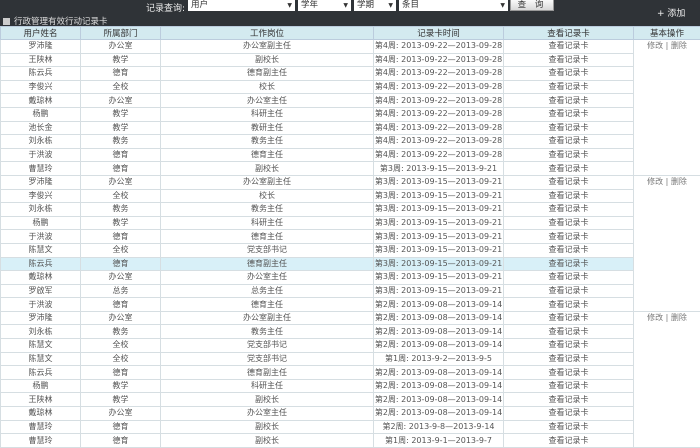 This screenshot has width=700, height=448. What do you see at coordinates (267, 359) in the screenshot?
I see `position-cell: 党支部书记` at bounding box center [267, 359].